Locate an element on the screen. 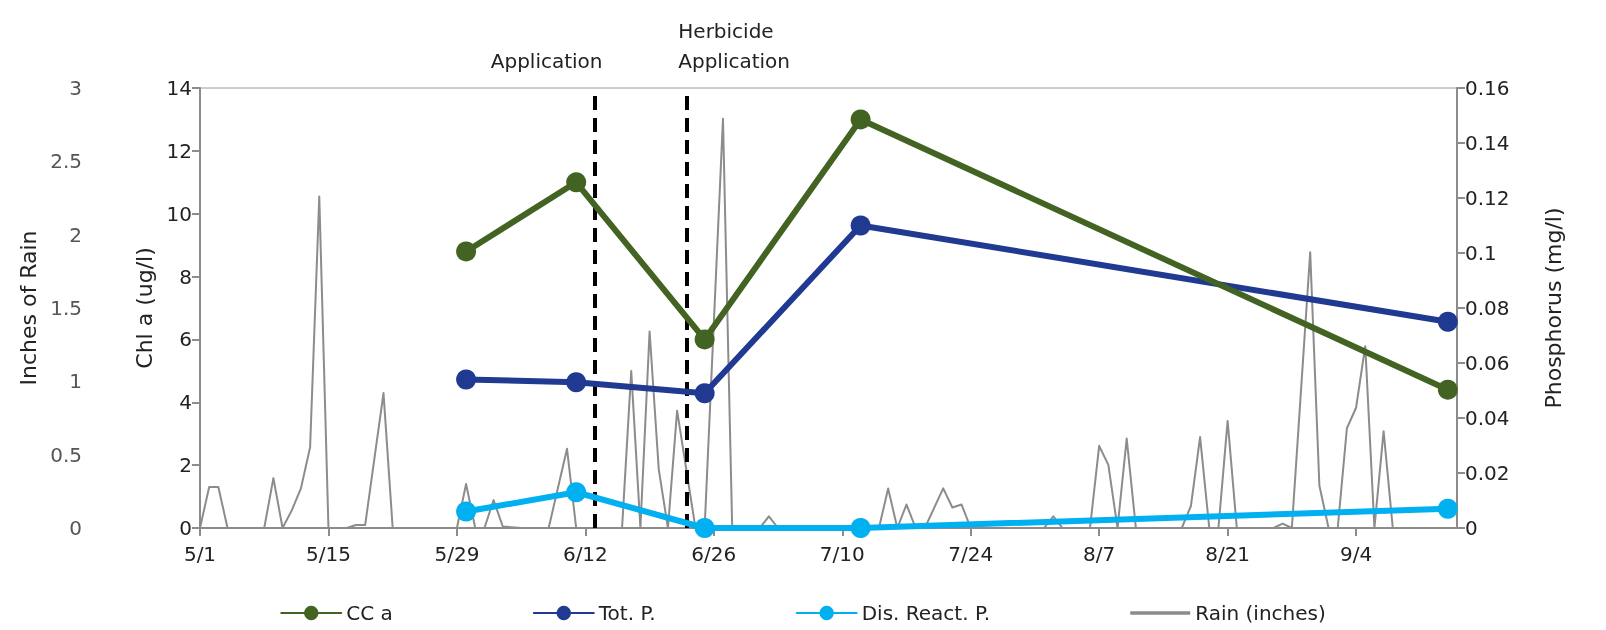 The image size is (1606, 630). legend-label: Dis. React. P. is located at coordinates (926, 613).